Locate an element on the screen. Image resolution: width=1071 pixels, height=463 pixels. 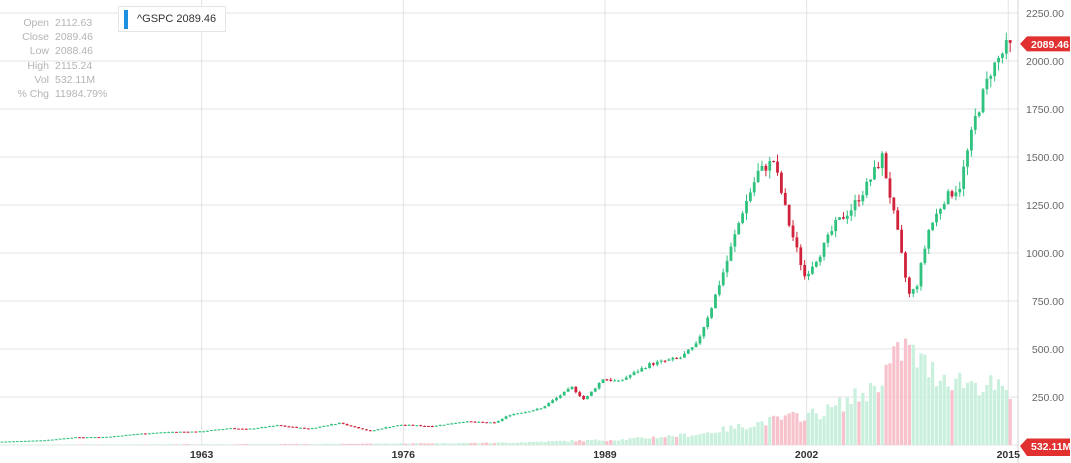
y-tick-label: 1750.00 is located at coordinates (1045, 110).